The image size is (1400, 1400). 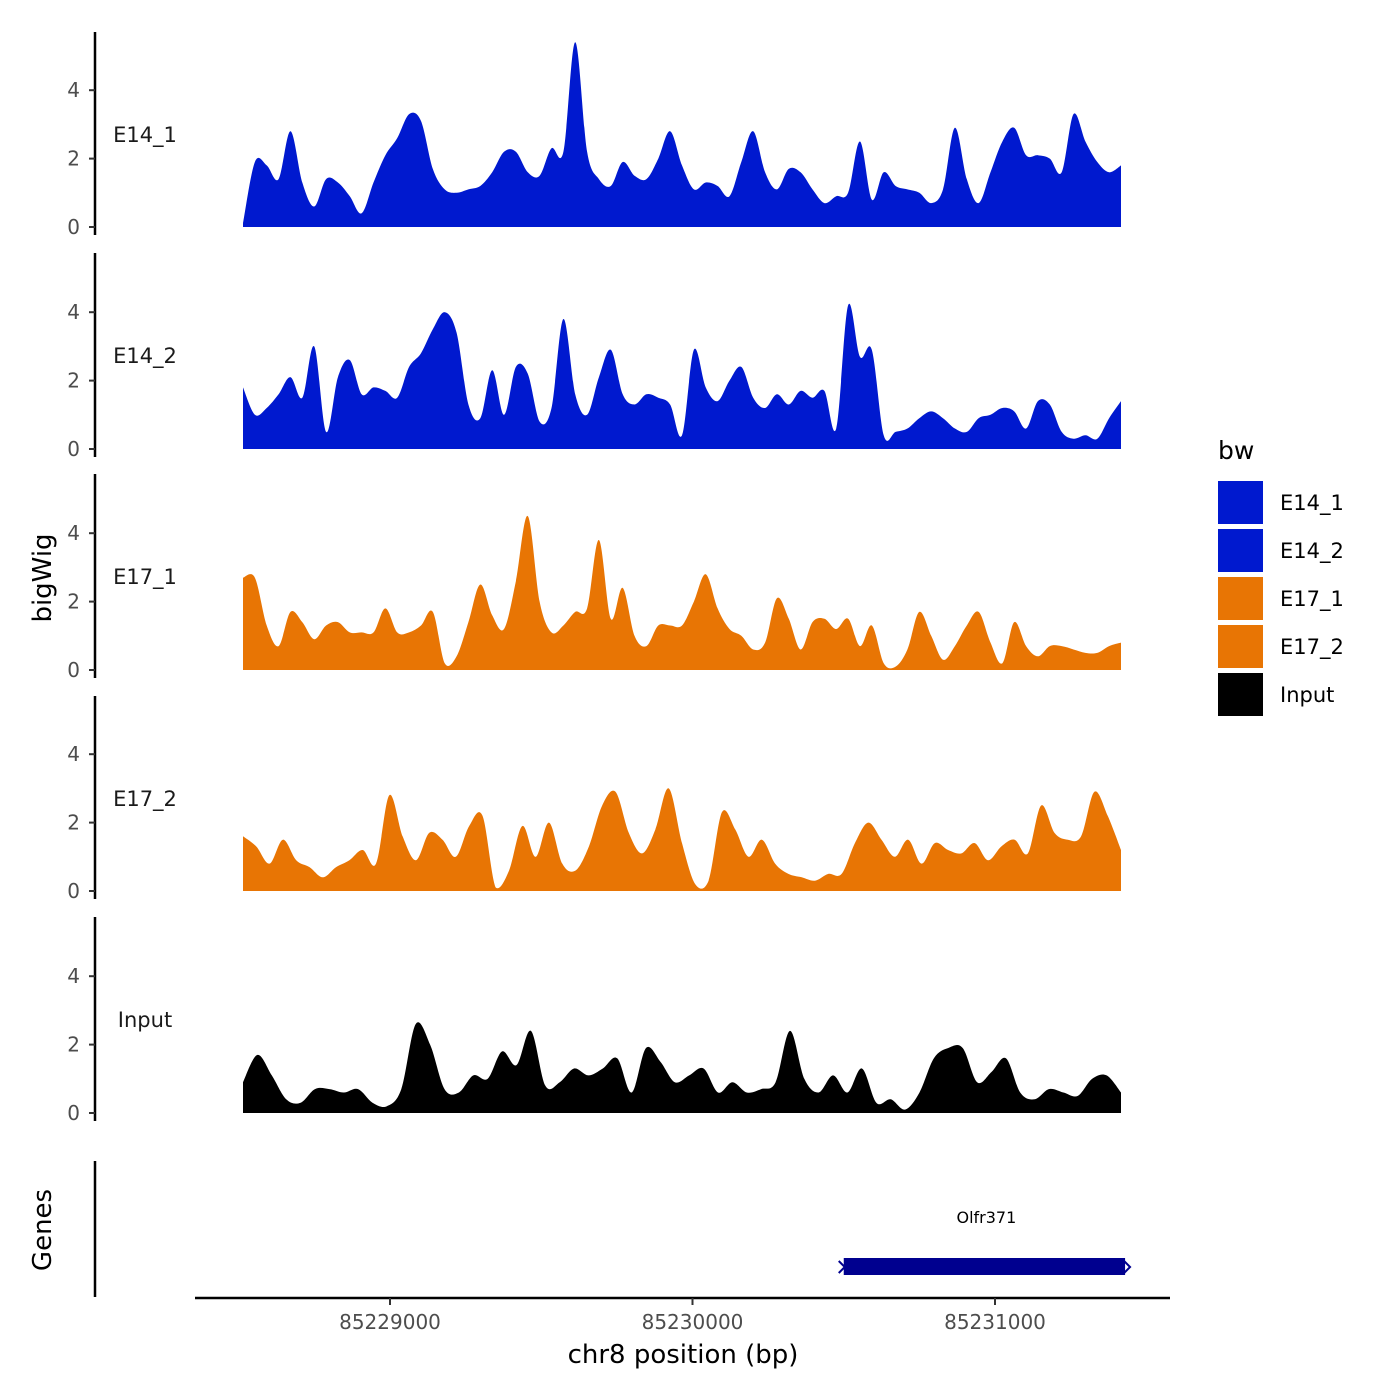 What do you see at coordinates (145, 1020) in the screenshot?
I see `track-label: Input` at bounding box center [145, 1020].